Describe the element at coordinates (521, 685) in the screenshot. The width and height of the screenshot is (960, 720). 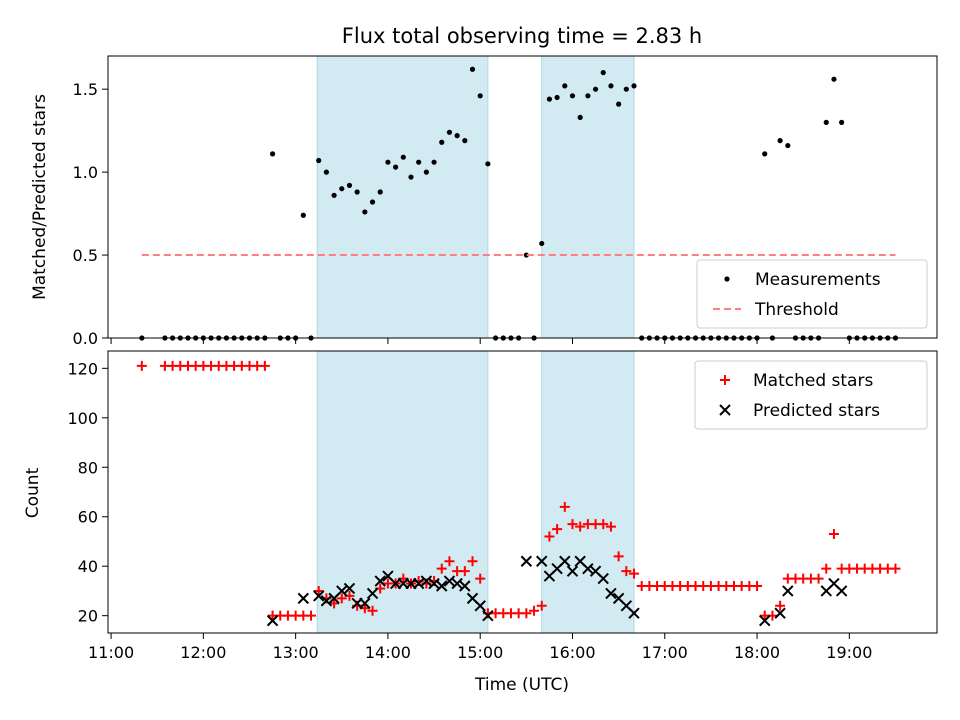
I see `x-axis-label: Time (UTC)` at that location.